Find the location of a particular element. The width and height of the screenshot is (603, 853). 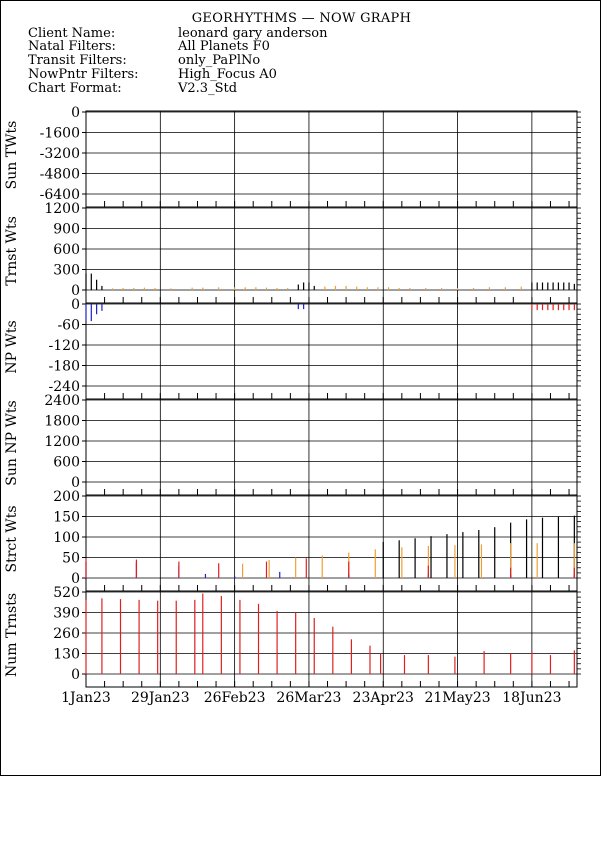

y-axis-label: Strct Wts is located at coordinates (12, 538).